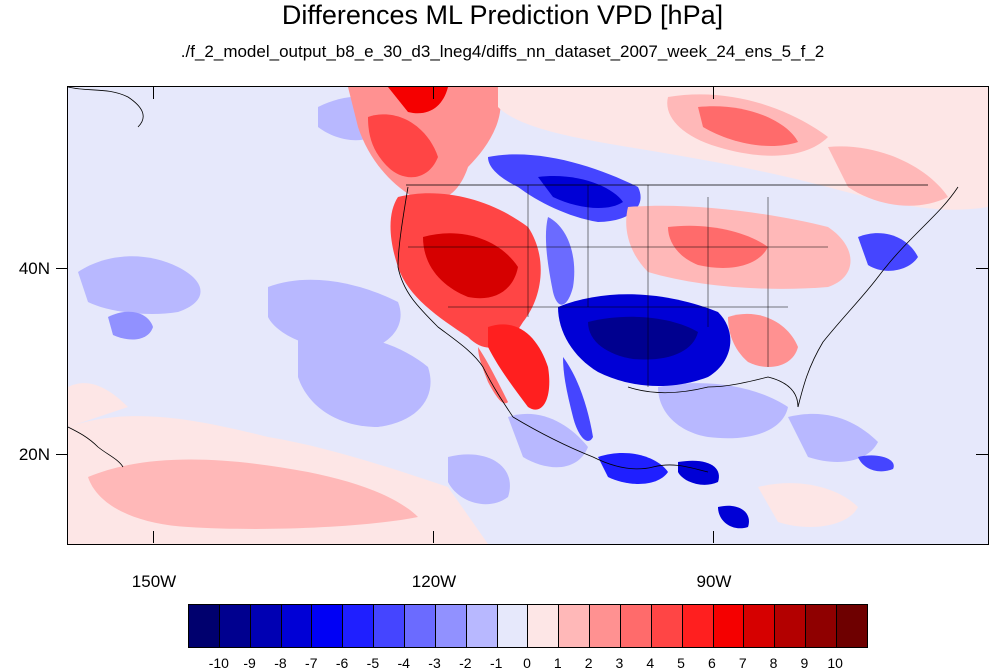 This screenshot has width=1005, height=672. What do you see at coordinates (982, 268) in the screenshot?
I see `tick-40n-right` at bounding box center [982, 268].